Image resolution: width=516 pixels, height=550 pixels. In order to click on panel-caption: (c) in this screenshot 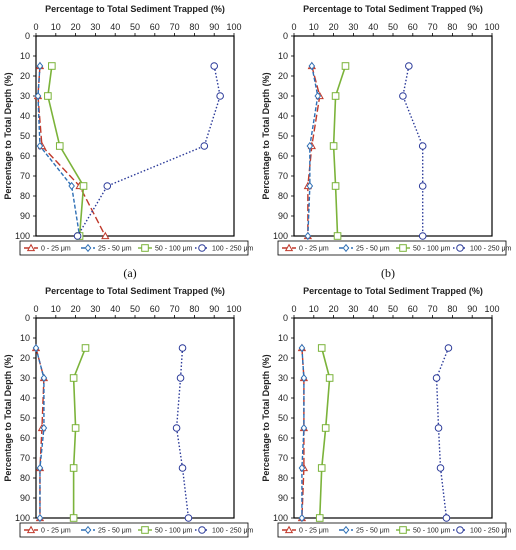, I will do `click(129, 549)`.